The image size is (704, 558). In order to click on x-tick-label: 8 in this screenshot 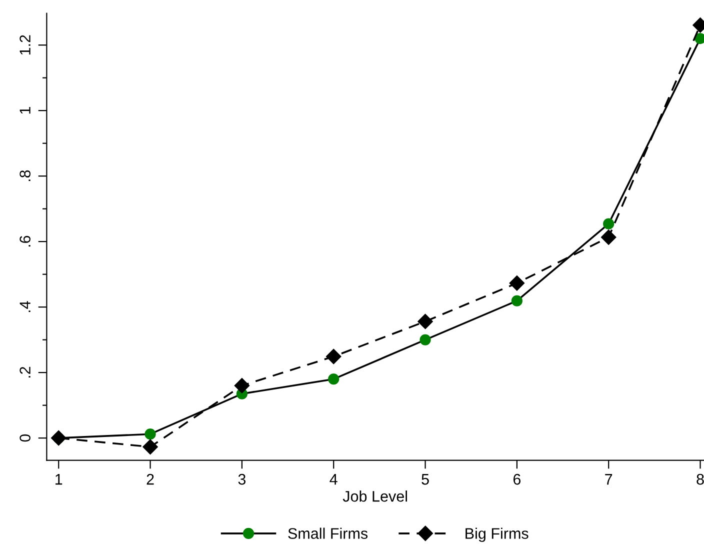, I will do `click(700, 479)`.